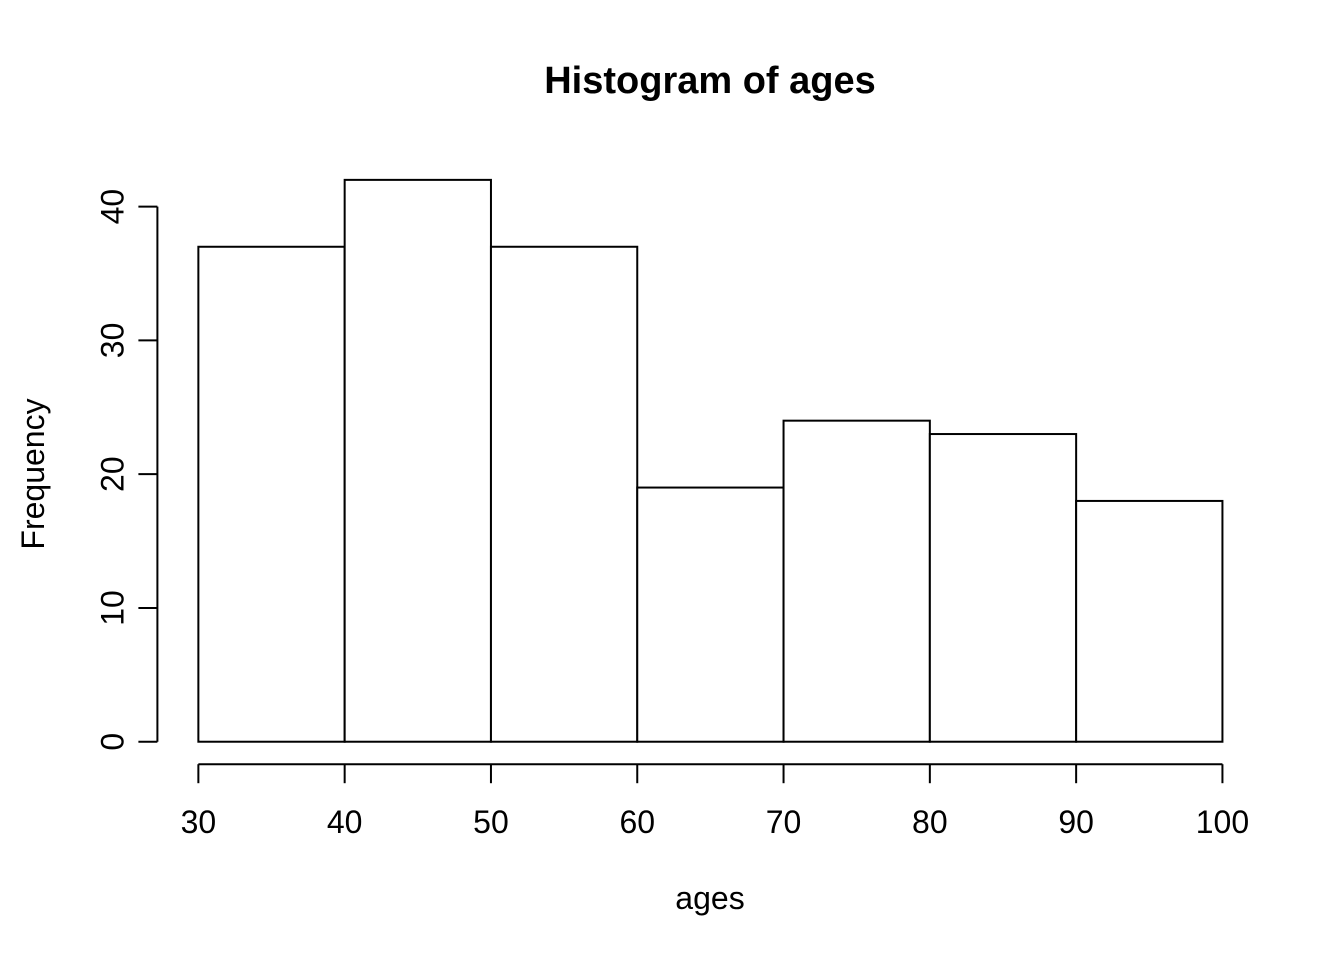 The width and height of the screenshot is (1344, 960). I want to click on y-axis: 0 10 20 30 40, so click(126, 470).